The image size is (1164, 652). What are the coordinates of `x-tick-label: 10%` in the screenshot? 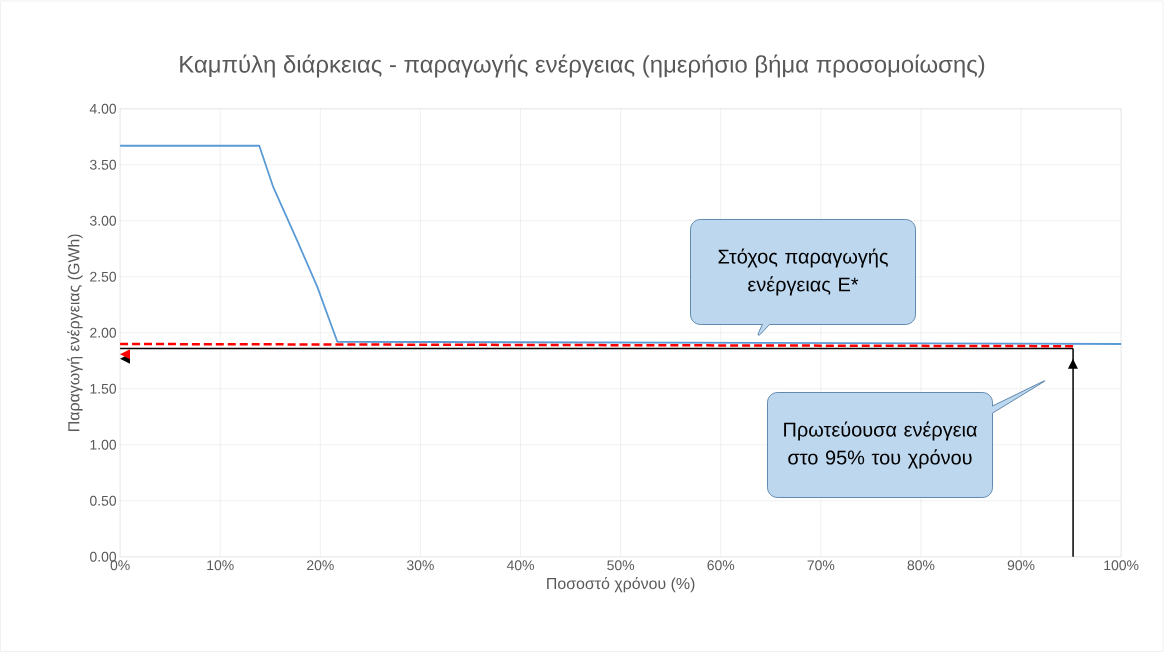 It's located at (220, 565).